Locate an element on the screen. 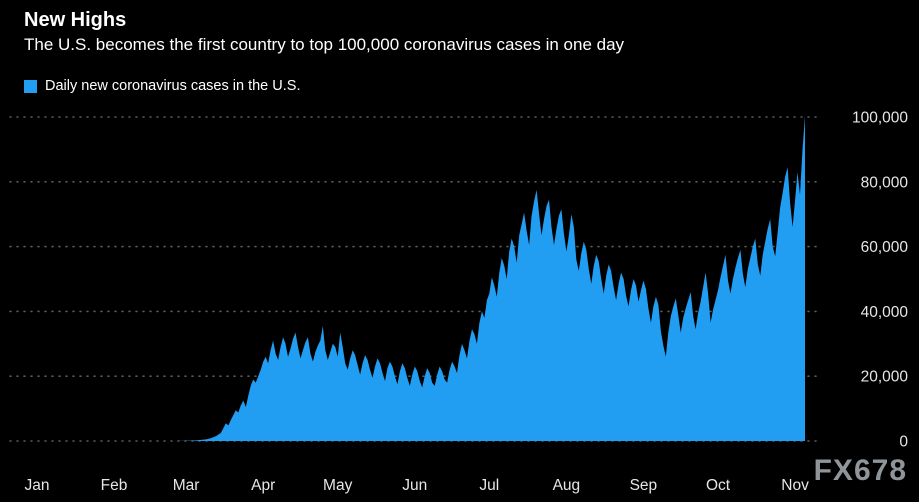  y-tick-label: 80,000 is located at coordinates (885, 182).